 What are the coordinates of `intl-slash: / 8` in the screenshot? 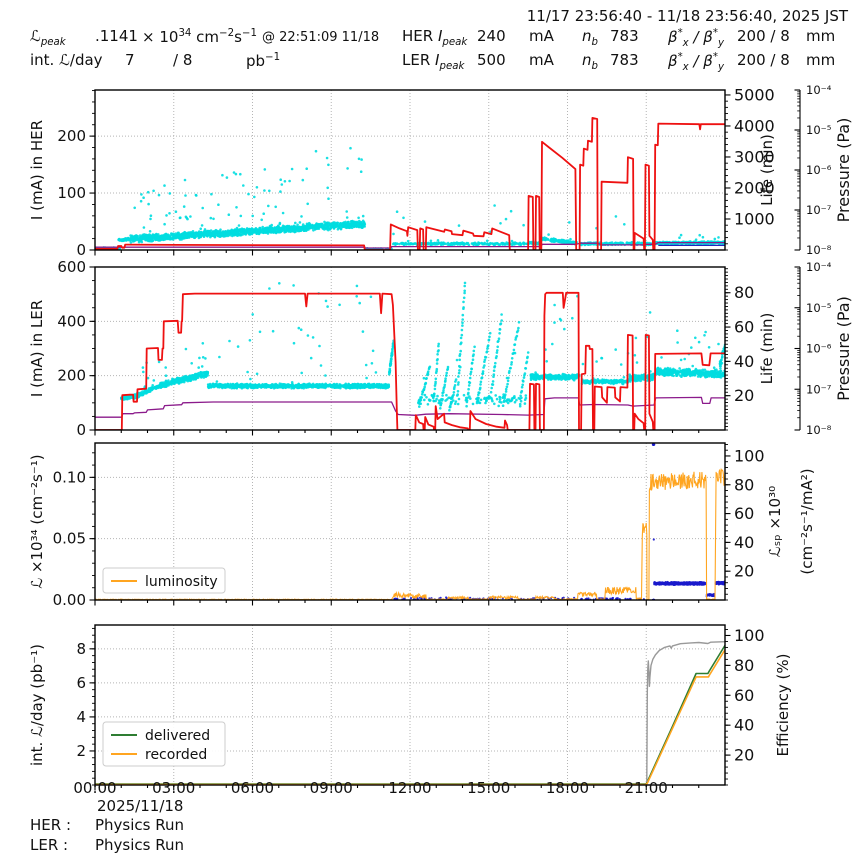 It's located at (183, 60).